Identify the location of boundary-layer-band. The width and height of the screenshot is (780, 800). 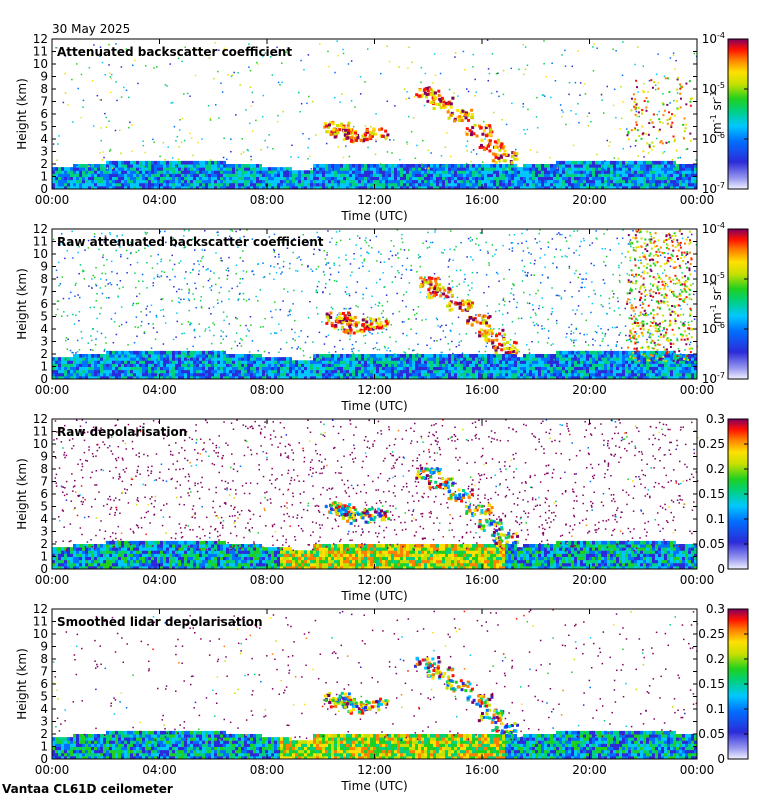
(374, 175).